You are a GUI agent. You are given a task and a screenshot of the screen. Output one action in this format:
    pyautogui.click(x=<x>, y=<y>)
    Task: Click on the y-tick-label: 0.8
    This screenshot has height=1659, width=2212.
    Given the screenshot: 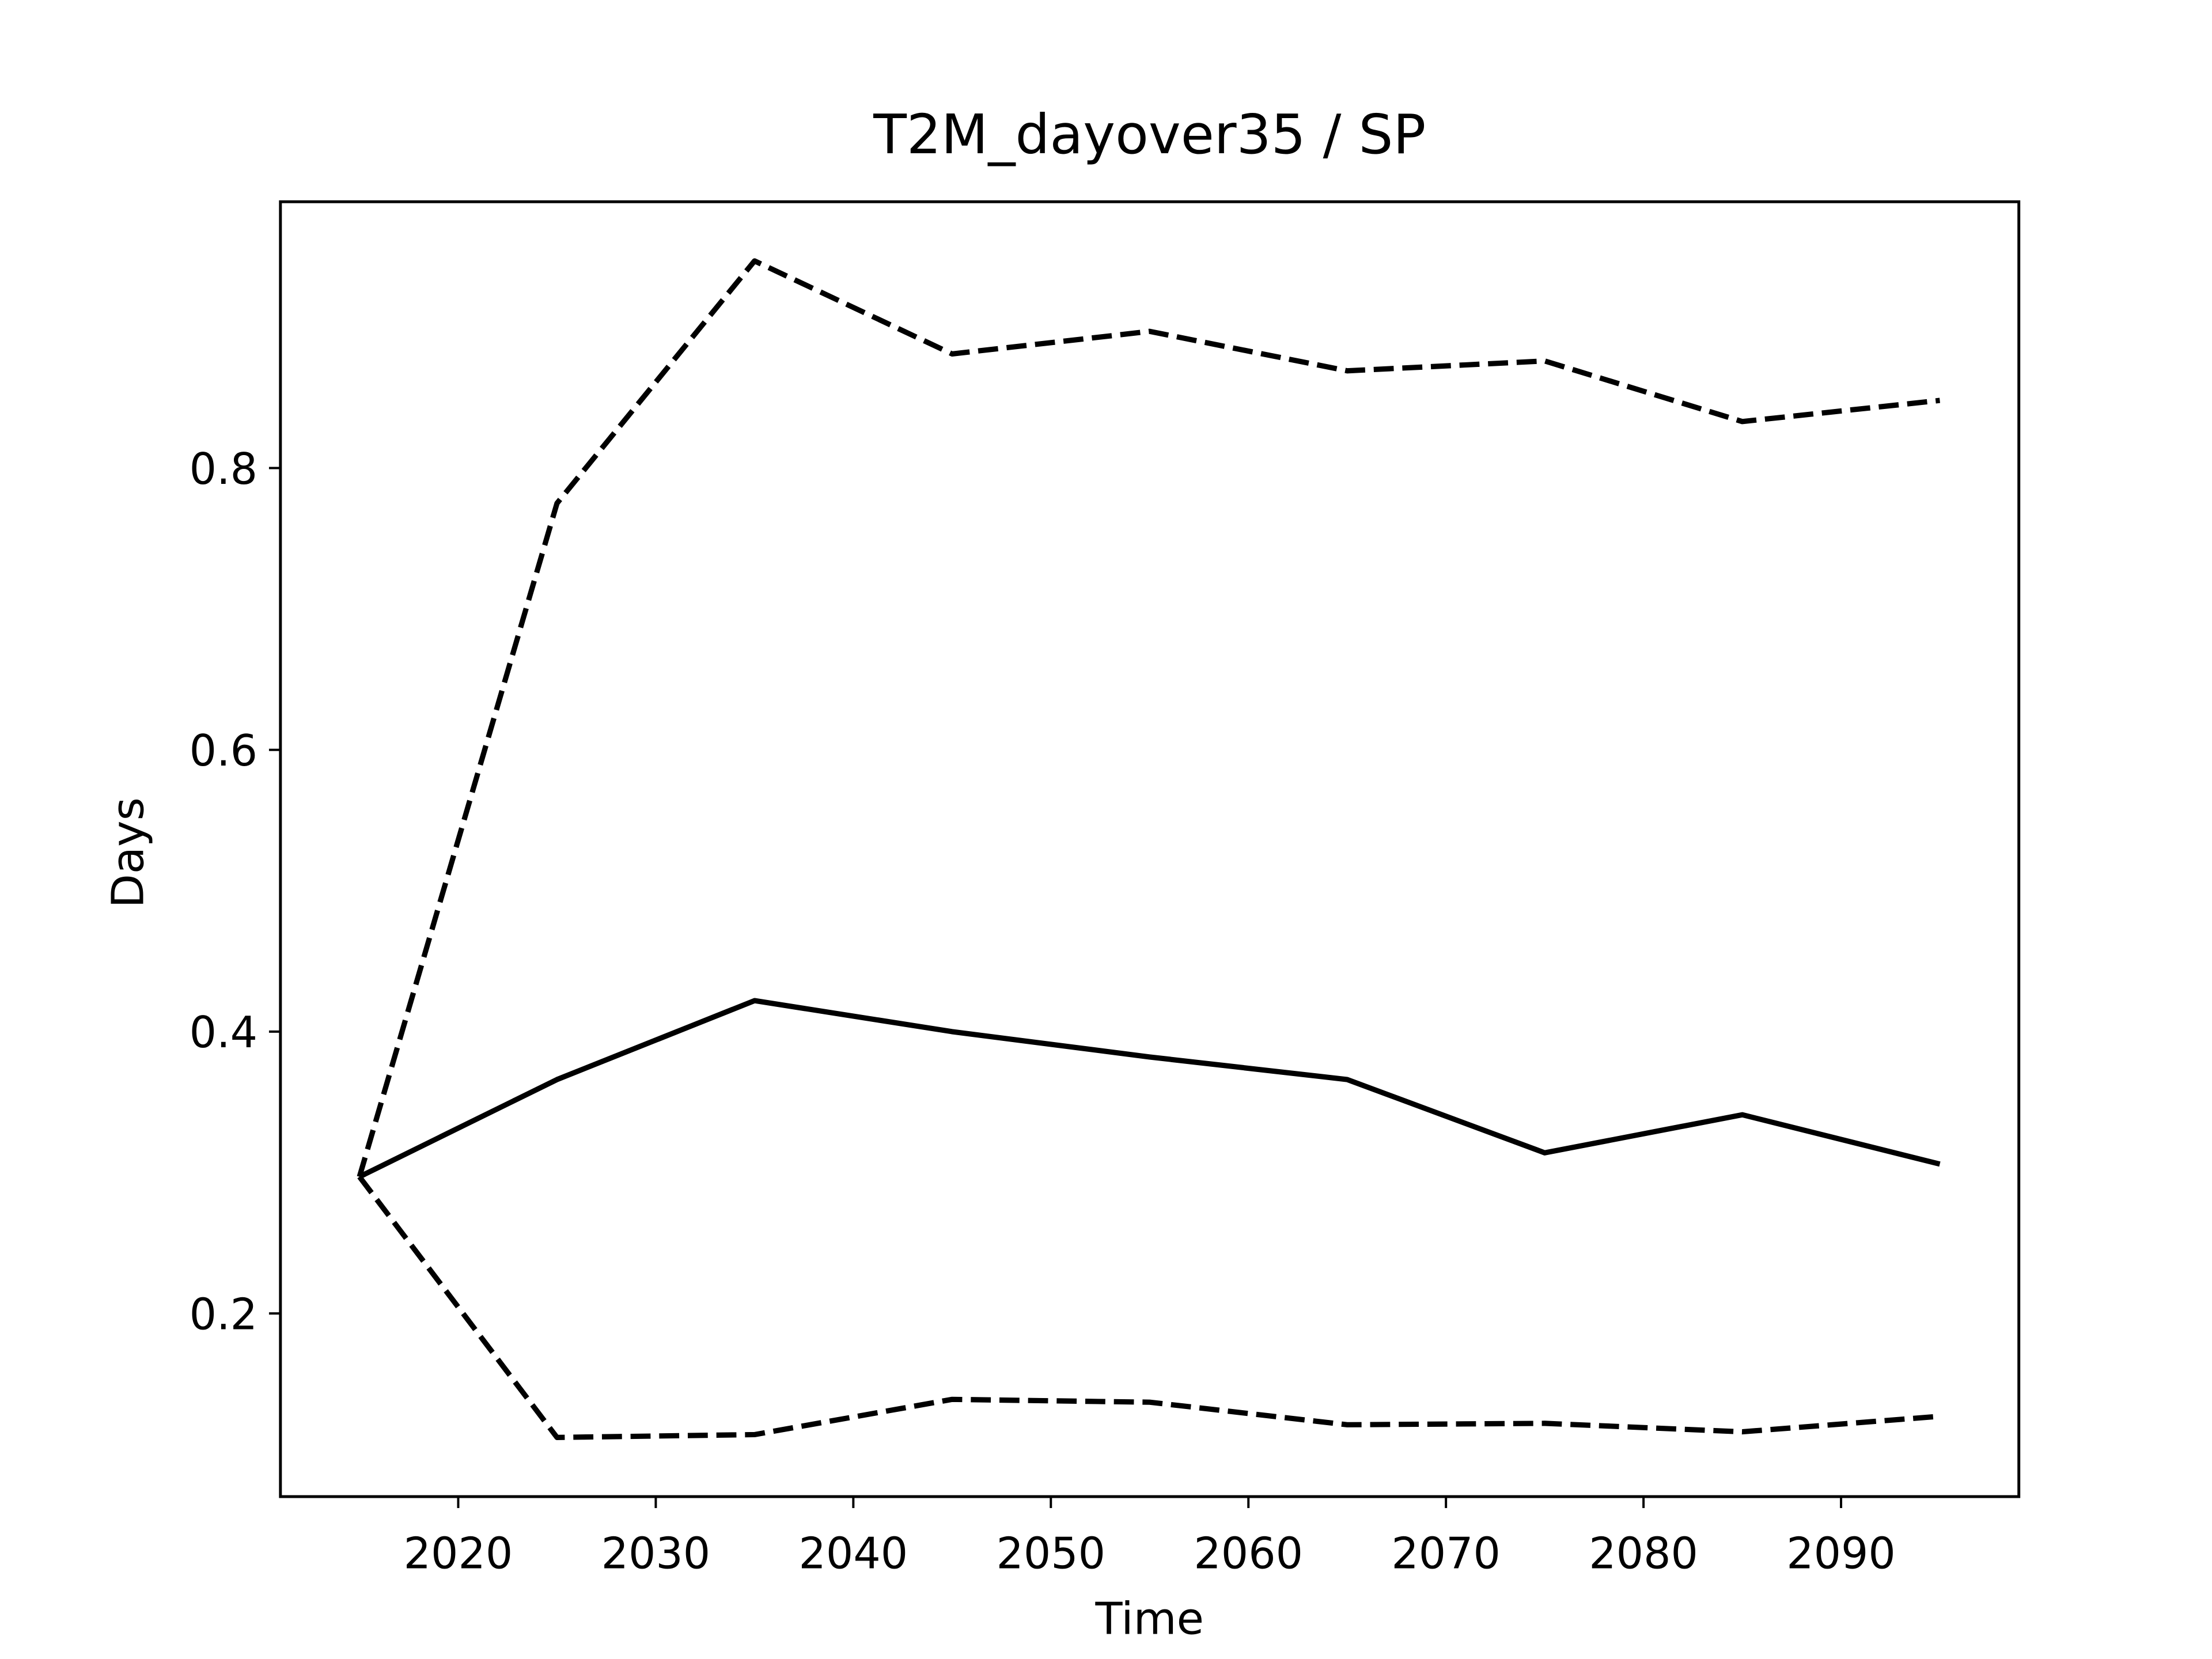 What is the action you would take?
    pyautogui.click(x=223, y=469)
    